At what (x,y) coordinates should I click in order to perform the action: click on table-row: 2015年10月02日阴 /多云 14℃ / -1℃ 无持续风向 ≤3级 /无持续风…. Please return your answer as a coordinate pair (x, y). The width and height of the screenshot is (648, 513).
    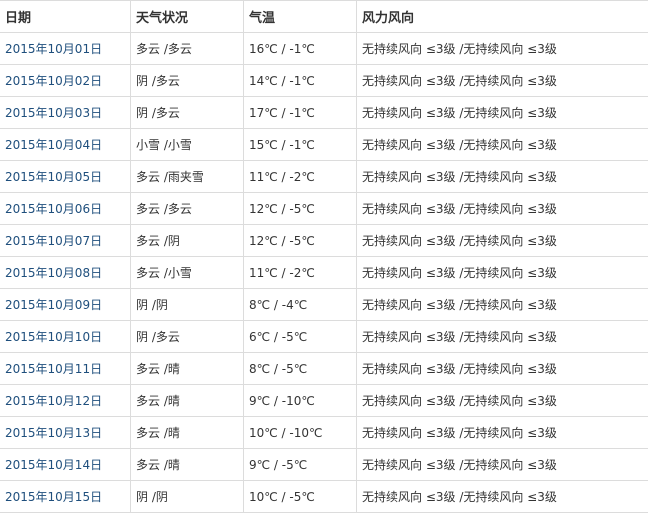
    Looking at the image, I should click on (324, 80).